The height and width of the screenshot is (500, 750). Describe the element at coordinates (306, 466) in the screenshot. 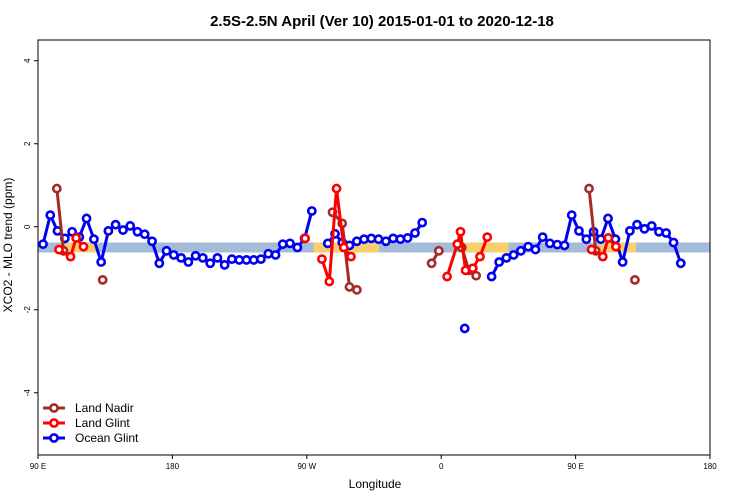

I see `x-tick-label: 90 W` at that location.